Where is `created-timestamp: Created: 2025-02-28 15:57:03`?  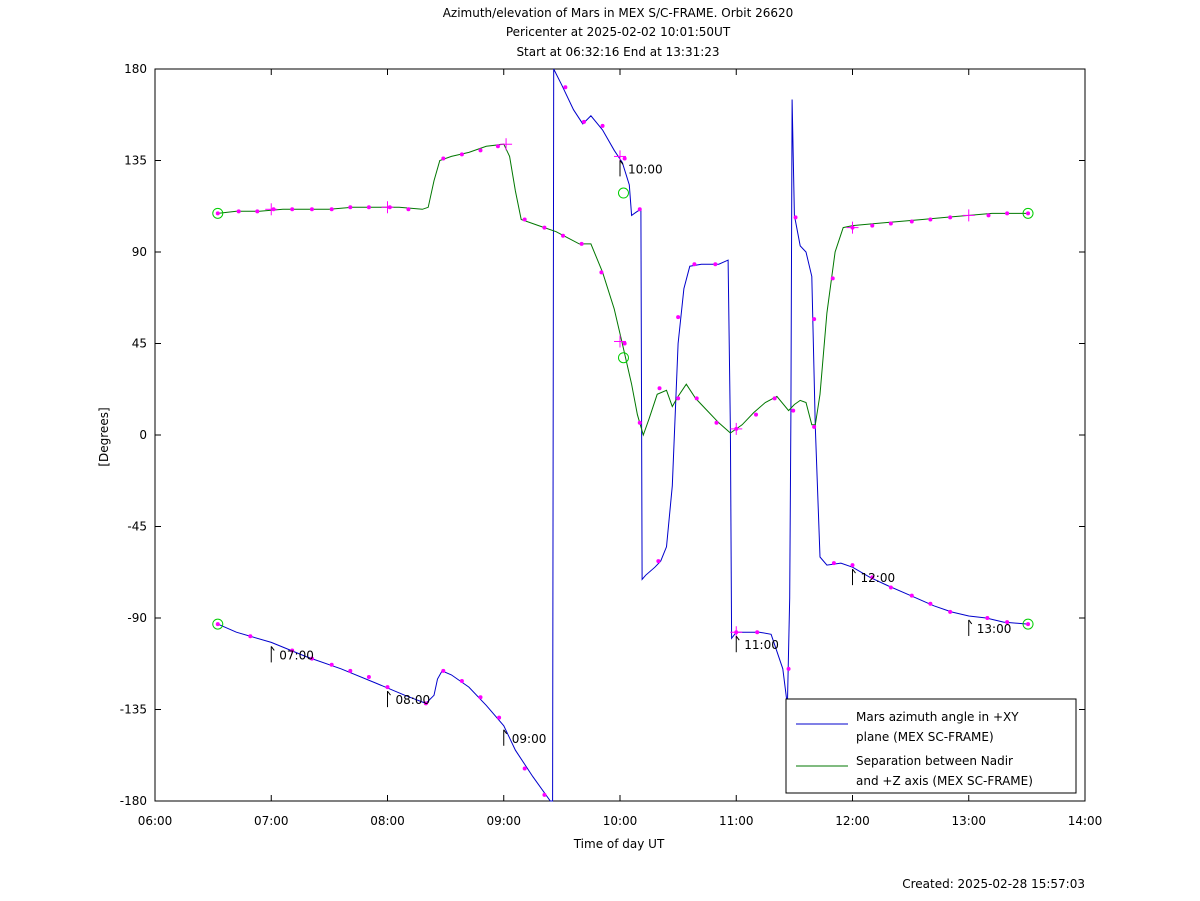
created-timestamp: Created: 2025-02-28 15:57:03 is located at coordinates (993, 884).